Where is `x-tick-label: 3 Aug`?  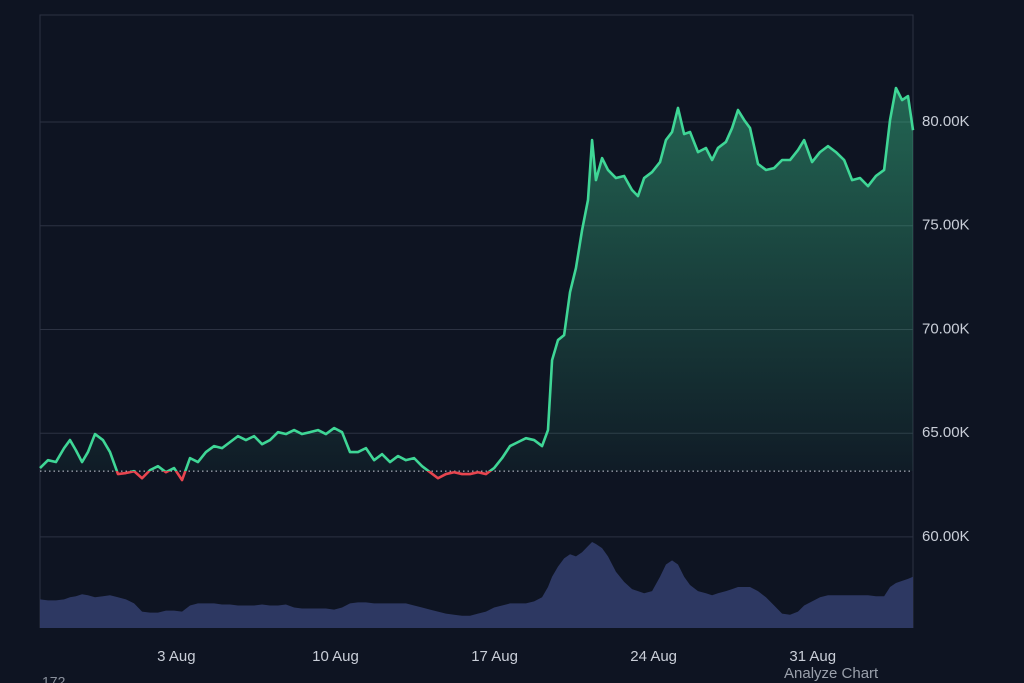 x-tick-label: 3 Aug is located at coordinates (176, 656).